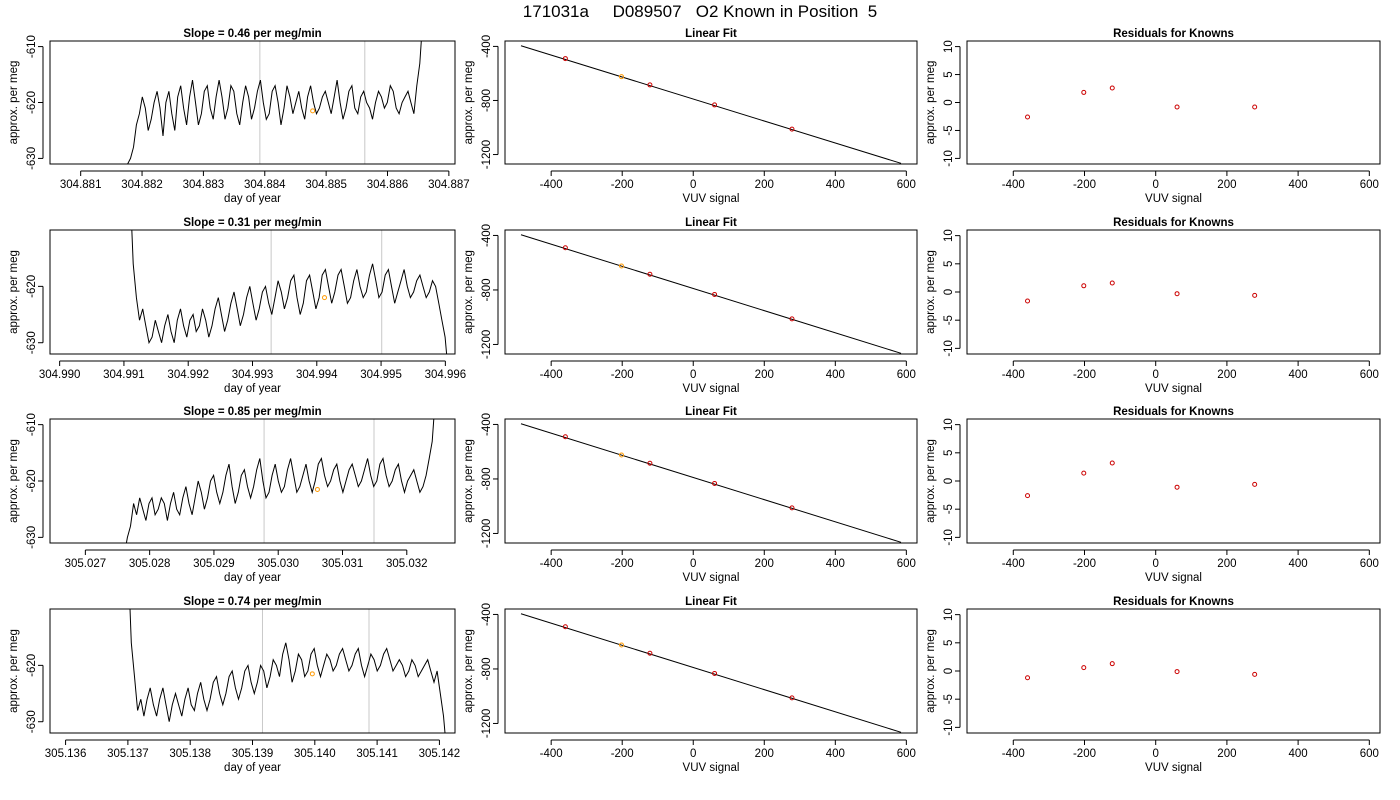  What do you see at coordinates (32, 46) in the screenshot?
I see `y-tick-label: -610` at bounding box center [32, 46].